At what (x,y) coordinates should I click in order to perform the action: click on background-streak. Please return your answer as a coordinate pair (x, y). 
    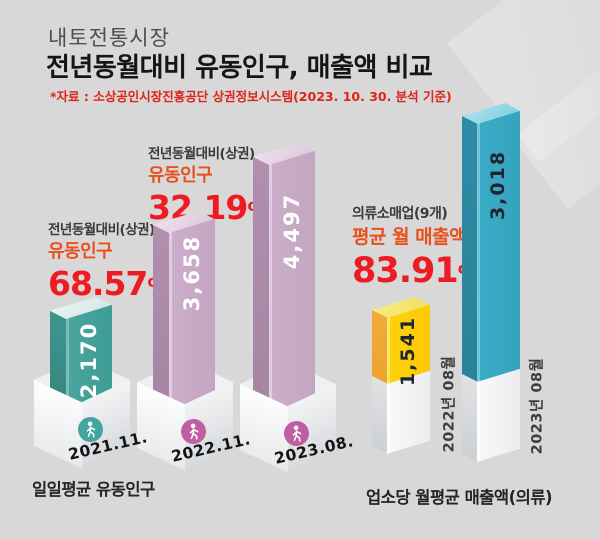
    Looking at the image, I should click on (556, 115).